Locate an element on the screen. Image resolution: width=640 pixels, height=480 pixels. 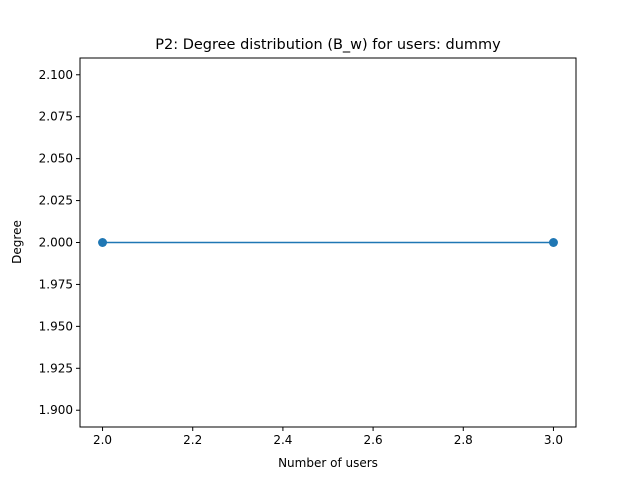
y-tick-label: 1.900 is located at coordinates (56, 410).